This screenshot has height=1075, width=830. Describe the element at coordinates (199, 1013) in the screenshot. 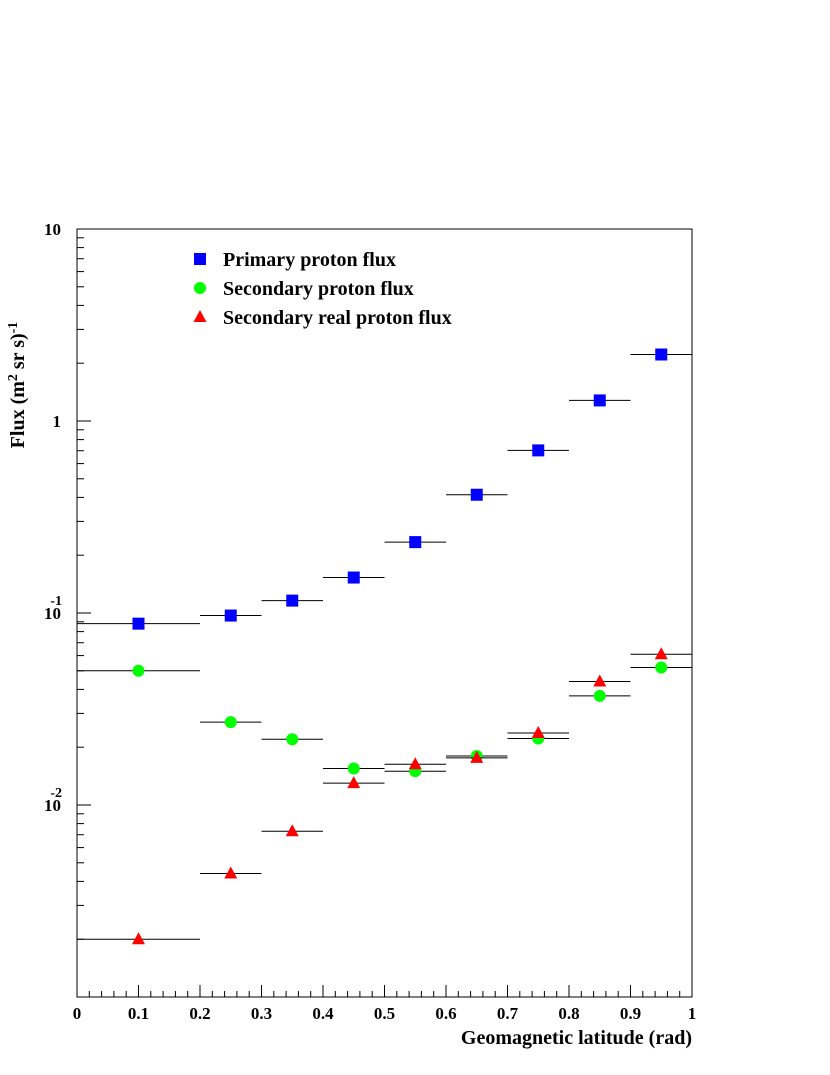

I see `x-tick-label: 0.2` at that location.